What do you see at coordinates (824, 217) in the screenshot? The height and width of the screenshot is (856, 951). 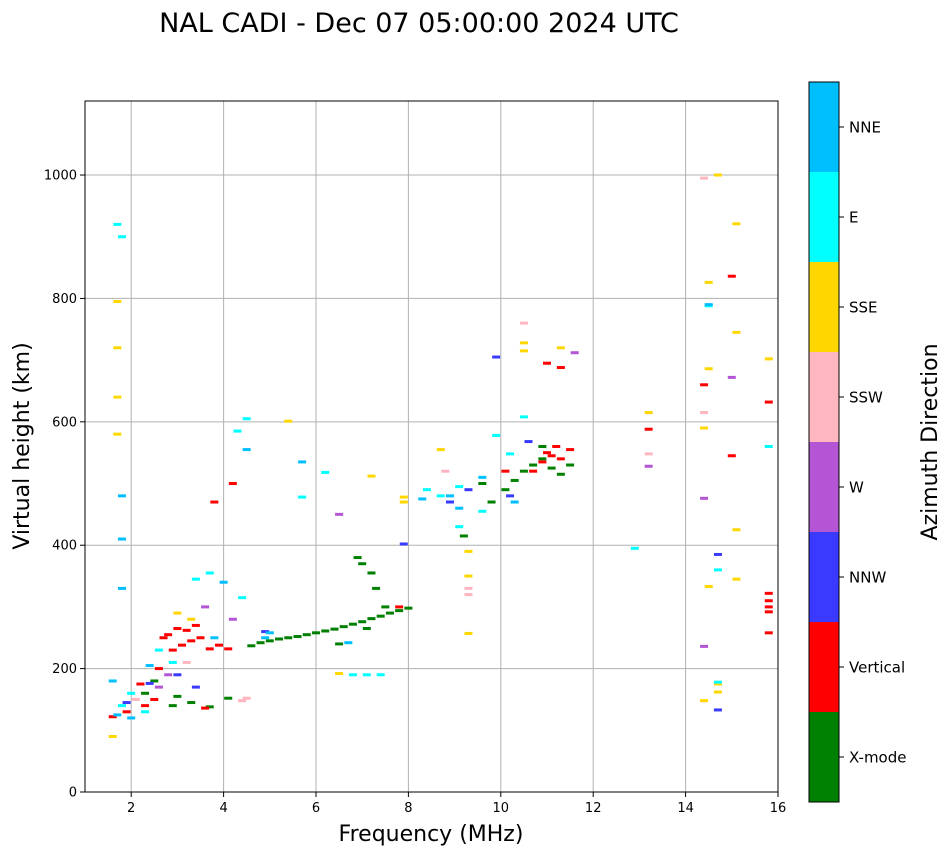 I see `colorbar-swatch-e` at bounding box center [824, 217].